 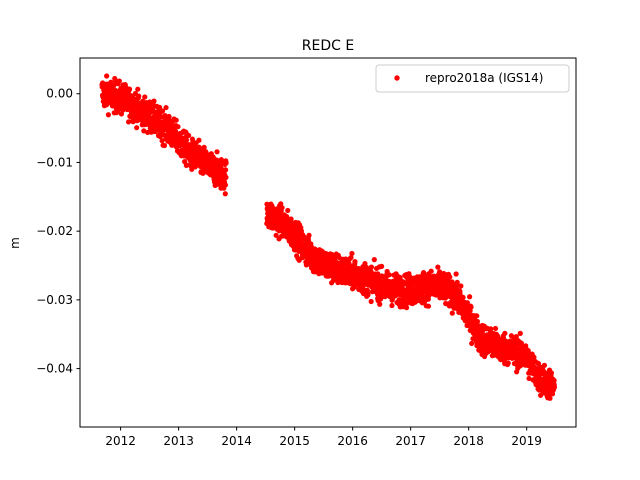 What do you see at coordinates (410, 441) in the screenshot?
I see `x-tick-label: 2017` at bounding box center [410, 441].